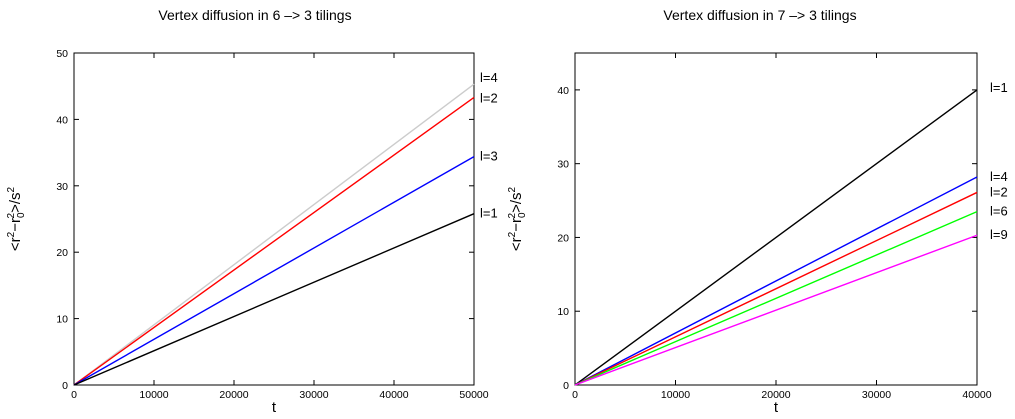 The width and height of the screenshot is (1015, 419). Describe the element at coordinates (999, 211) in the screenshot. I see `series-label: l=6` at that location.